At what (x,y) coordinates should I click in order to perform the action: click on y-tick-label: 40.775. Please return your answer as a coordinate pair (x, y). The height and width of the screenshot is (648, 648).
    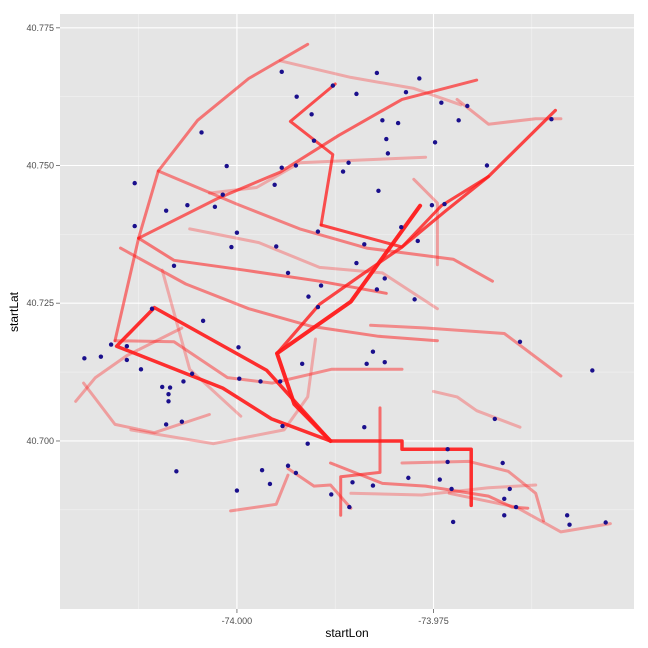
    Looking at the image, I should click on (40, 28).